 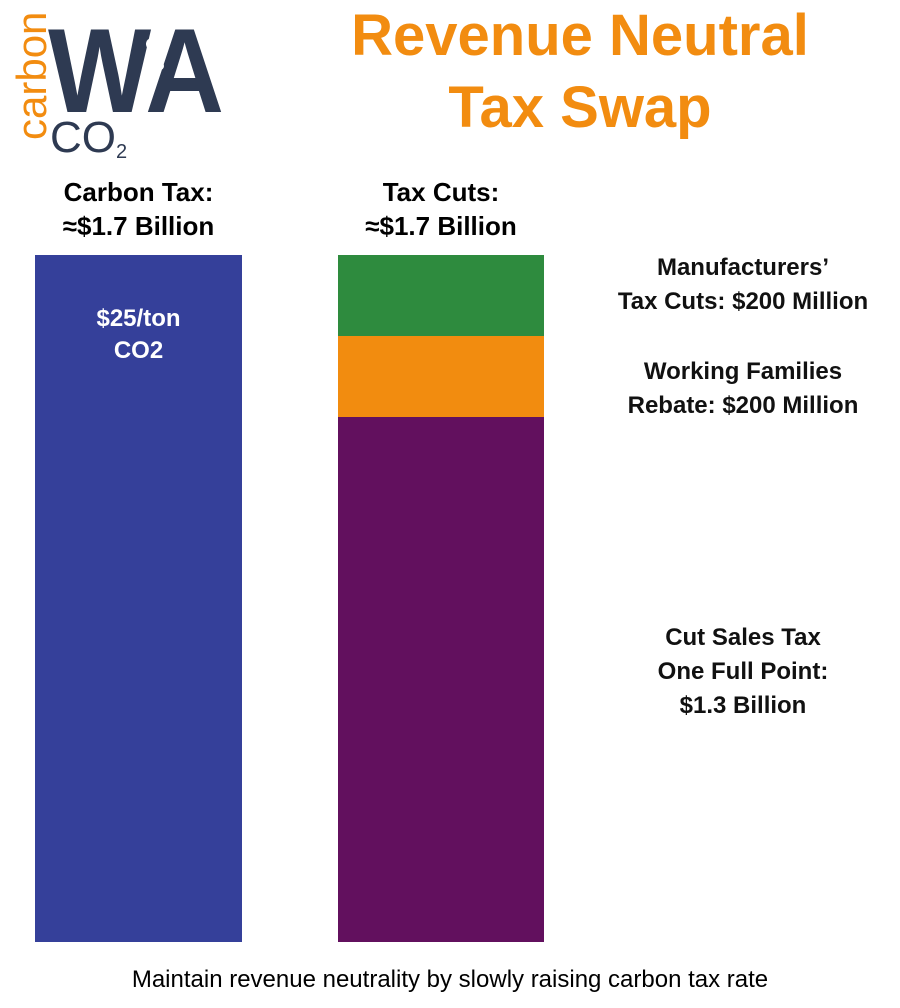 I want to click on carbonwa-logo: carbon WA CO2, so click(x=116, y=82).